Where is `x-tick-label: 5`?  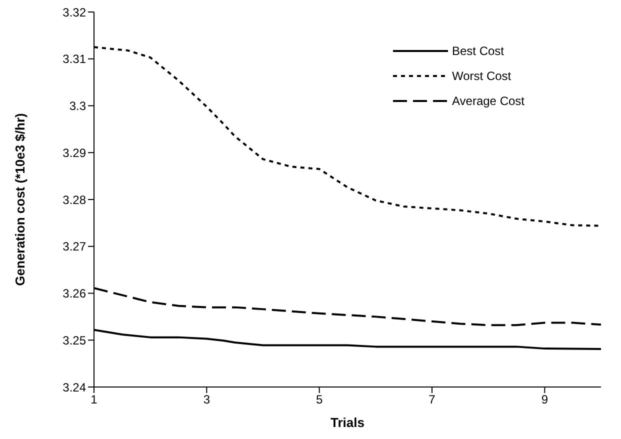 x-tick-label: 5 is located at coordinates (319, 399).